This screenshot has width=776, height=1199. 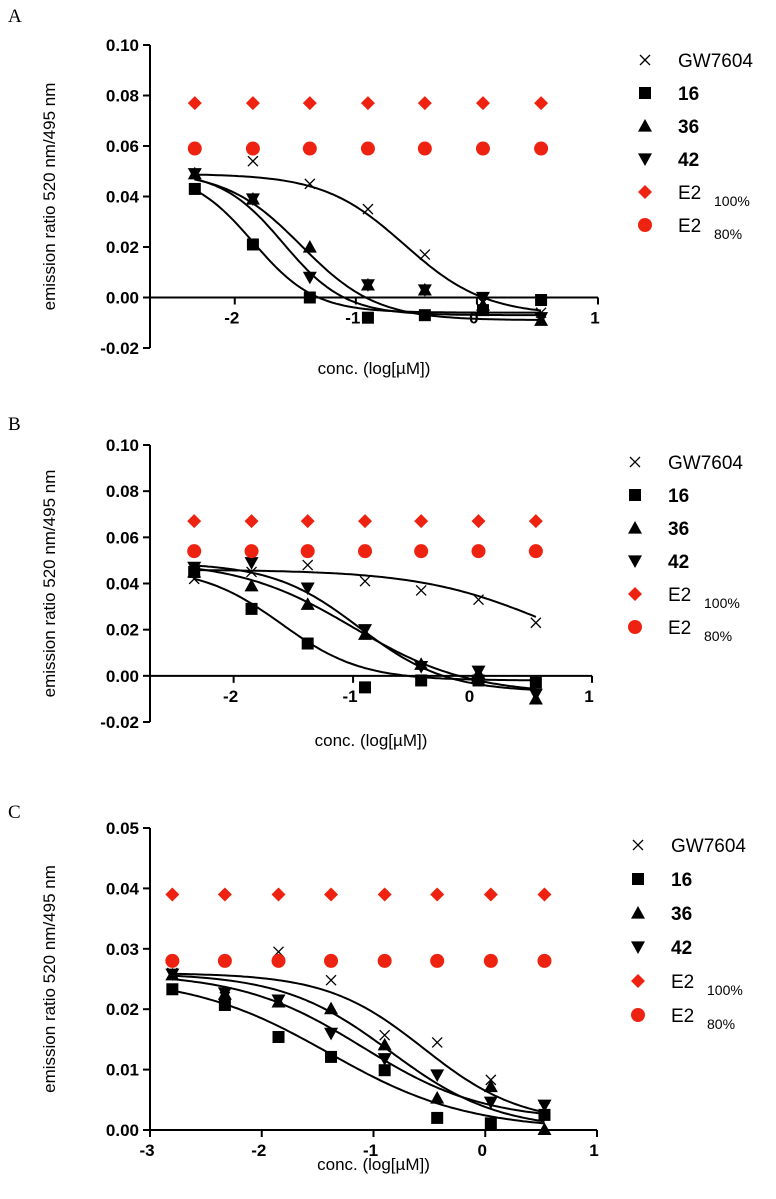 What do you see at coordinates (122, 537) in the screenshot?
I see `y-tick-label: 0.06` at bounding box center [122, 537].